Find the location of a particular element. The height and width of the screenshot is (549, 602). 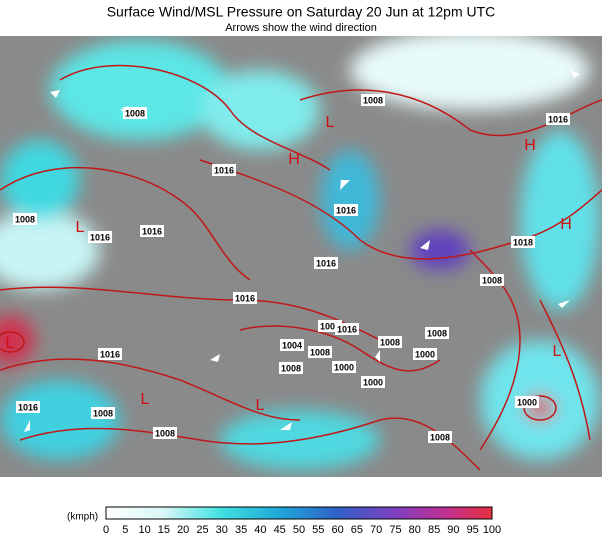

legend-tick-label: 45 is located at coordinates (280, 530).